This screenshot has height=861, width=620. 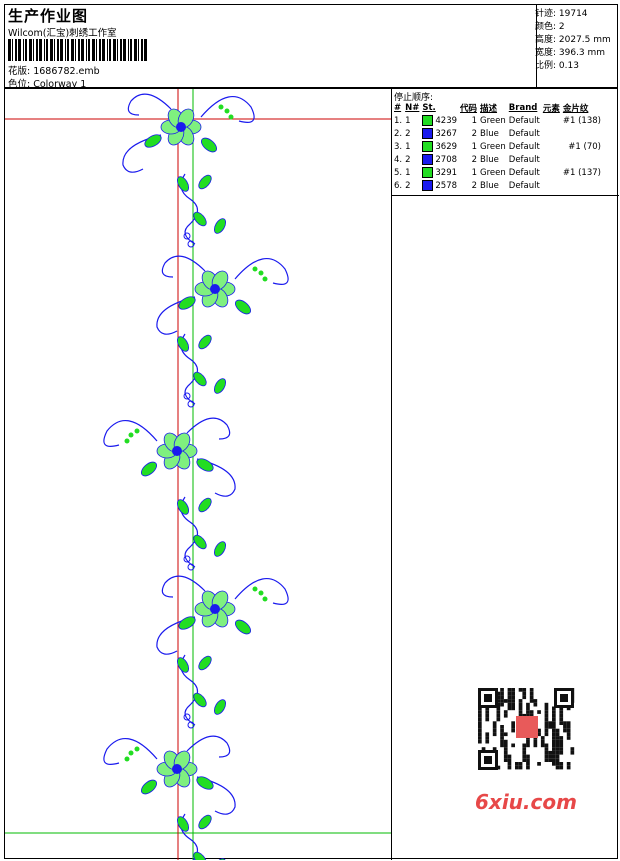 What do you see at coordinates (398, 172) in the screenshot?
I see `cell-idx: 5.` at bounding box center [398, 172].